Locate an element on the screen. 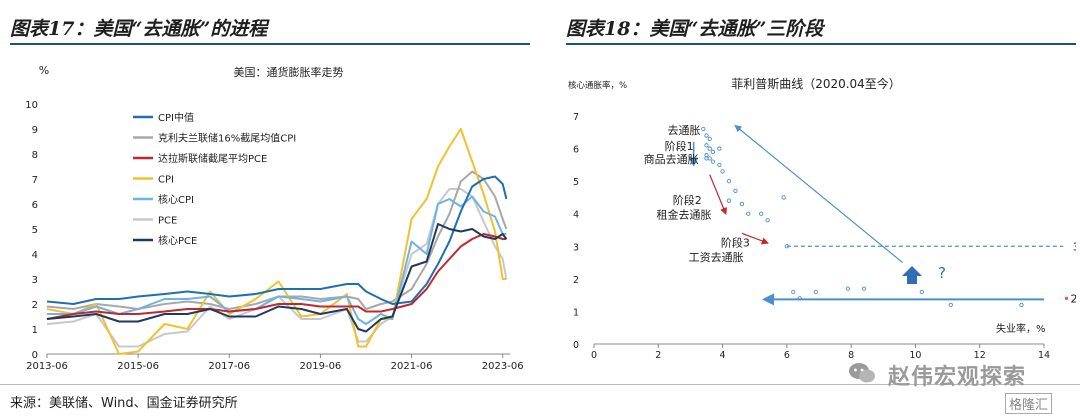 Image resolution: width=1080 pixels, height=417 pixels. watermark-text: 赵伟宏观探索 is located at coordinates (957, 377).